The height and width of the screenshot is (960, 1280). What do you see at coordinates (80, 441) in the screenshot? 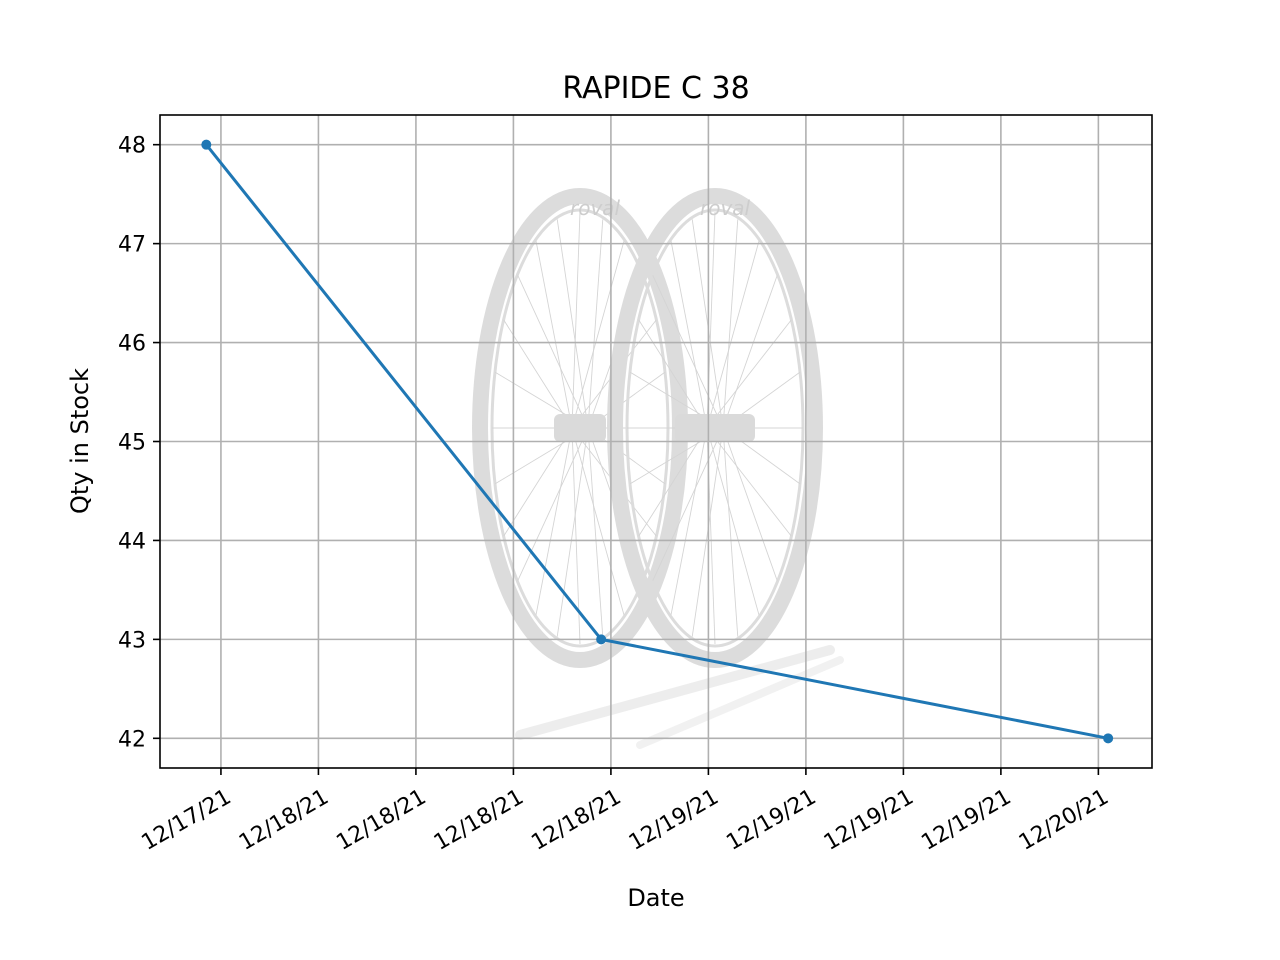
I see `y-axis-label: Qty in Stock` at bounding box center [80, 441].